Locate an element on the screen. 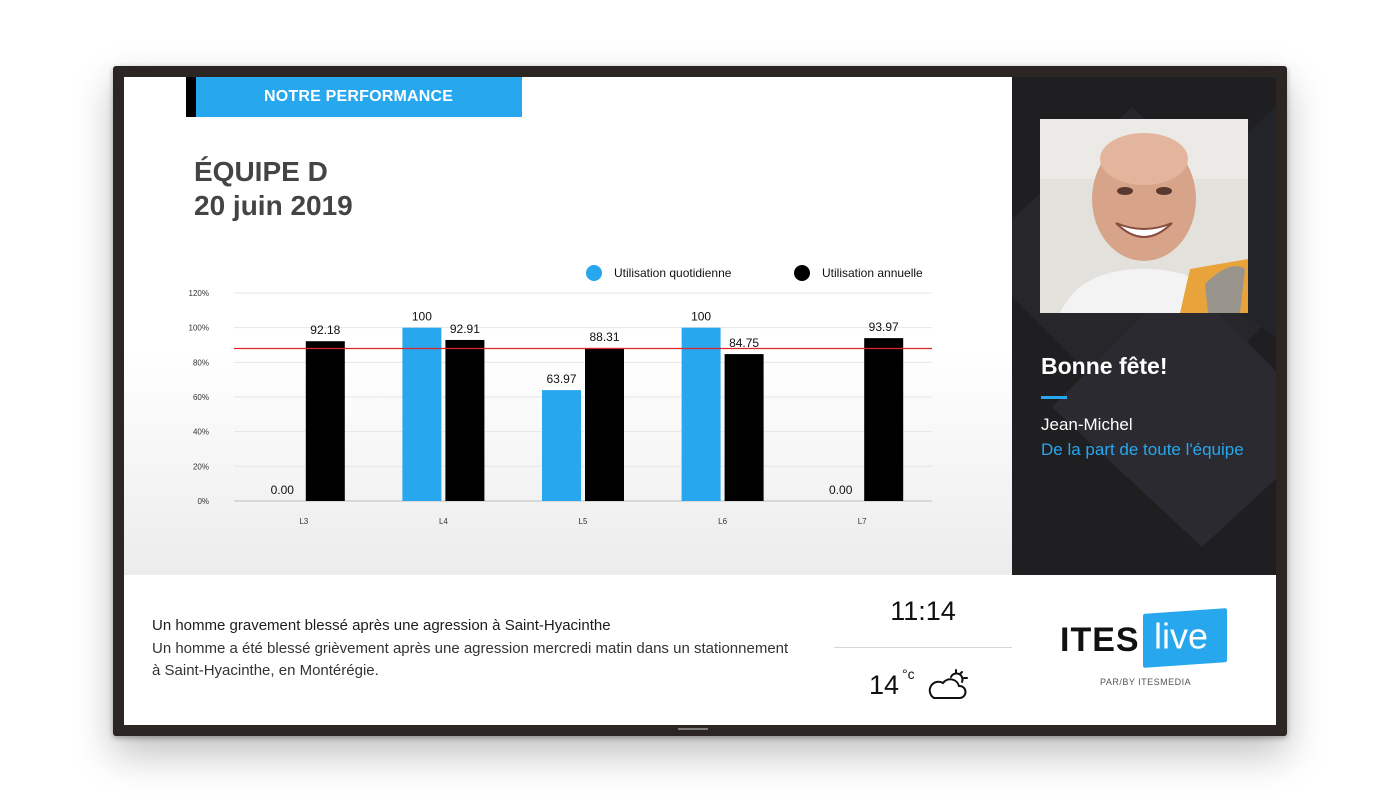 The image size is (1400, 800). y-tick-label: 40% is located at coordinates (201, 432).